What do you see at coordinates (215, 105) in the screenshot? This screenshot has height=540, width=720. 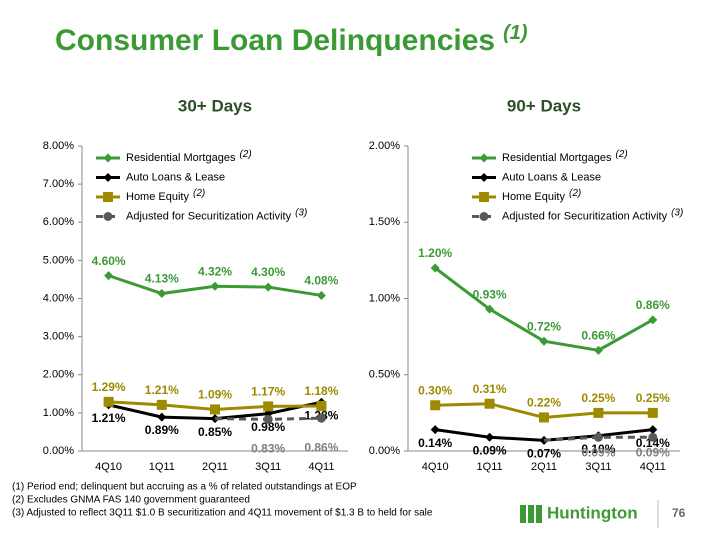 I see `chart-title: 30+ Days` at bounding box center [215, 105].